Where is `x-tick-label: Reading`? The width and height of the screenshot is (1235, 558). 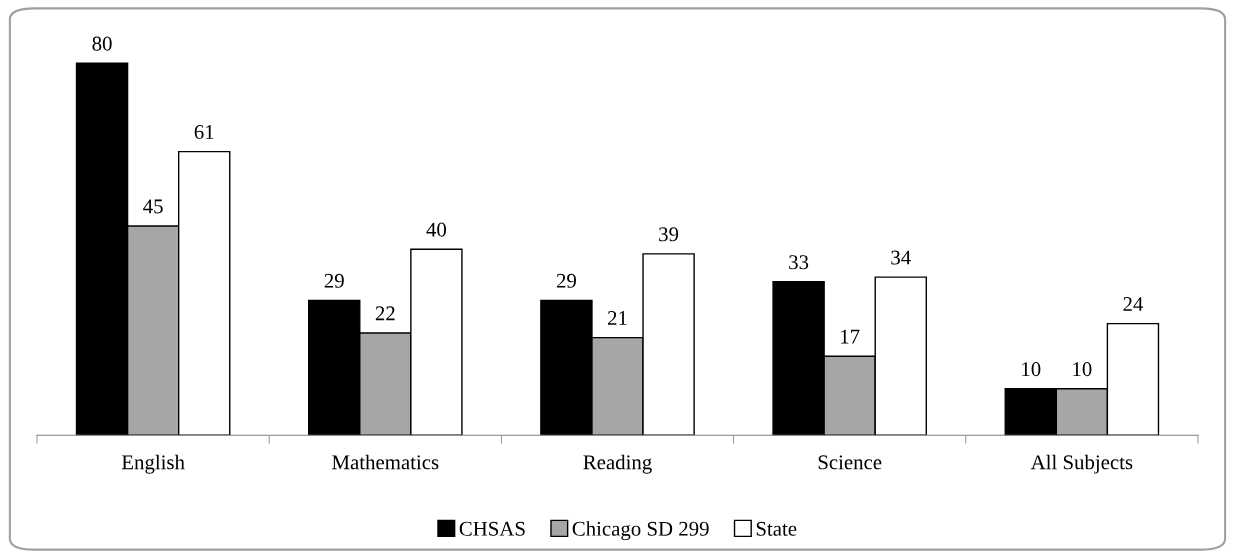
x-tick-label: Reading is located at coordinates (617, 464).